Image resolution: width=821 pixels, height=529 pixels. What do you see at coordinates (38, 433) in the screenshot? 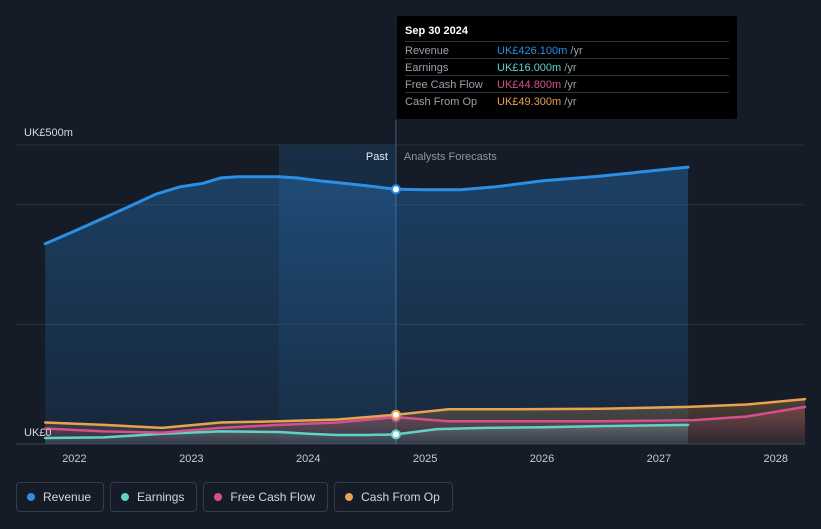
I see `y-axis-label-bottom: UK£0` at bounding box center [38, 433].